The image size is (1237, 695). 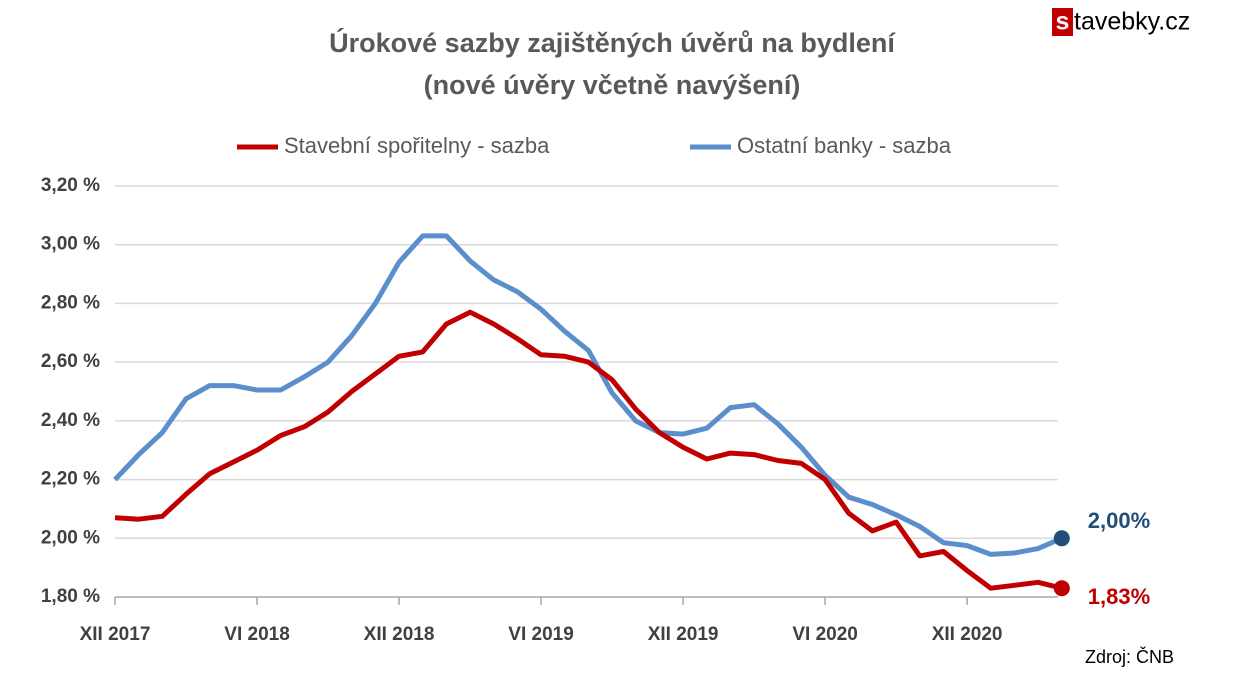 What do you see at coordinates (417, 145) in the screenshot?
I see `legend-label: Stavební spořitelny - sazba` at bounding box center [417, 145].